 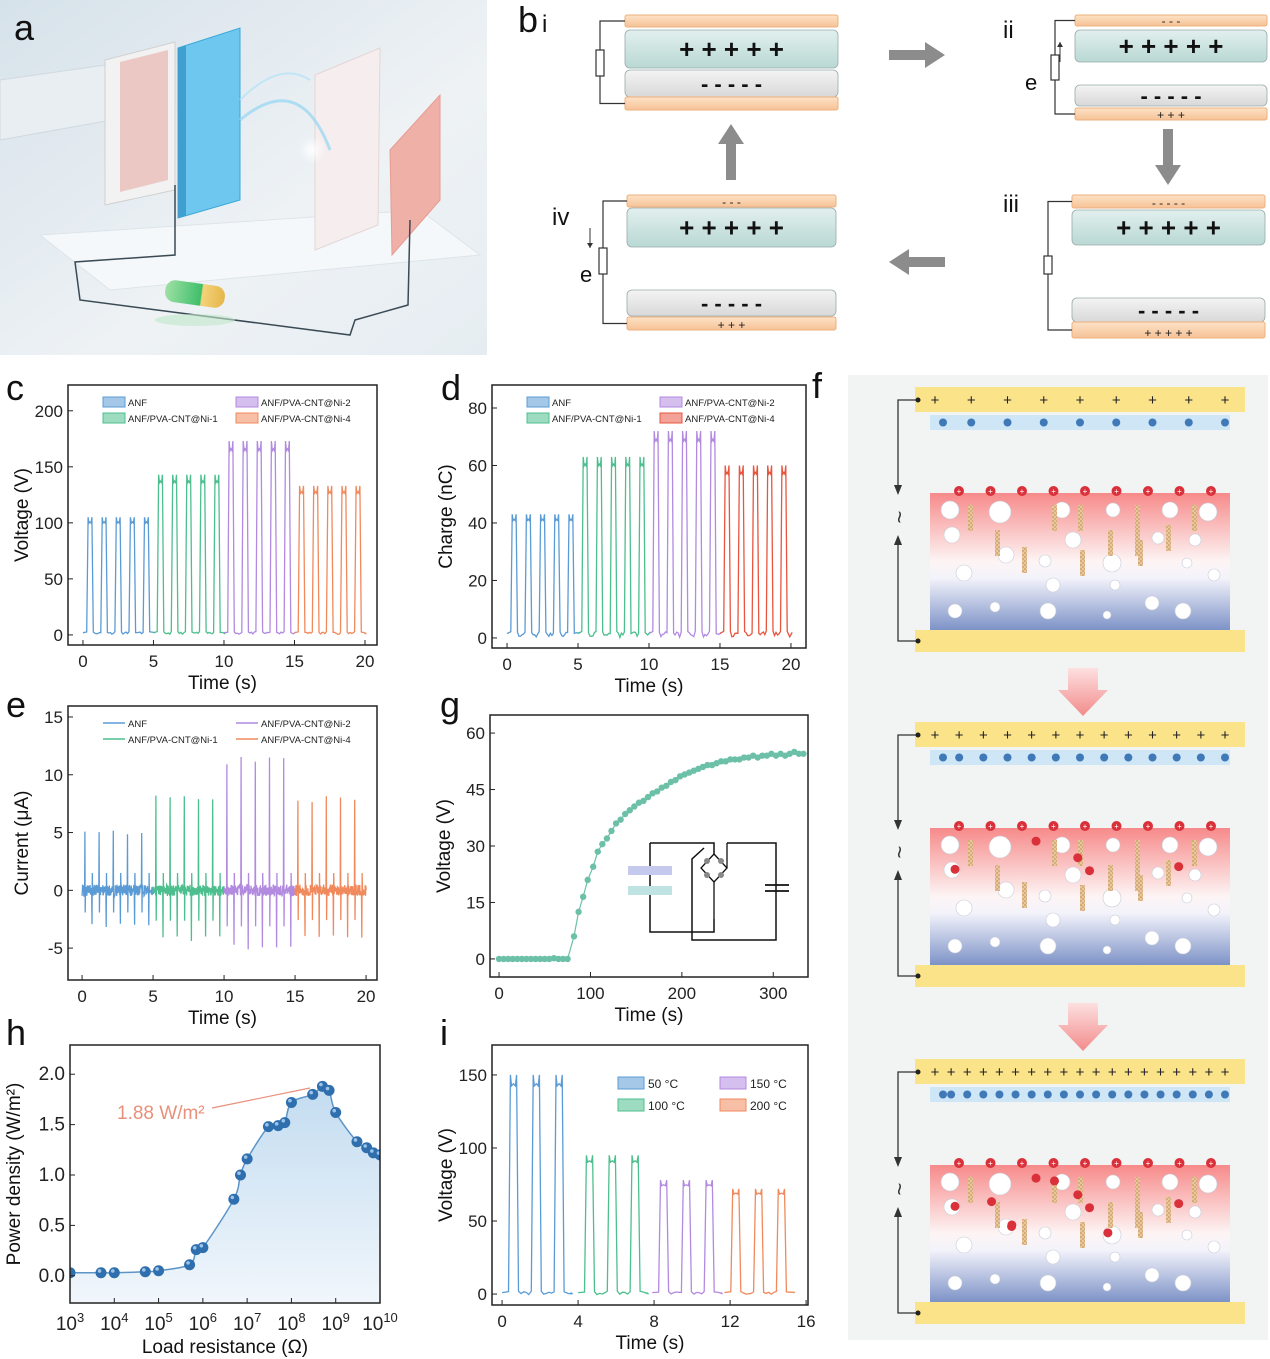 What do you see at coordinates (773, 993) in the screenshot?
I see `x-tick-label: 300` at bounding box center [773, 993].